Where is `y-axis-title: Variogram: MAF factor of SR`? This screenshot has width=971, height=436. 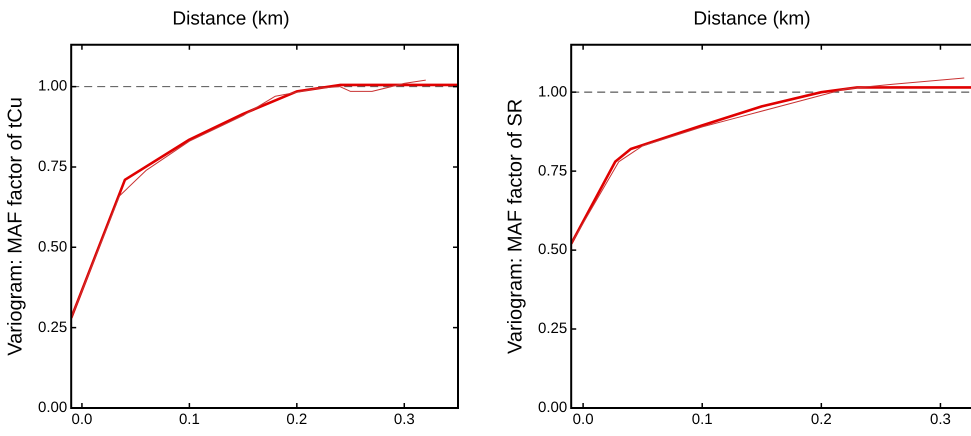 y-axis-title: Variogram: MAF factor of SR is located at coordinates (515, 226).